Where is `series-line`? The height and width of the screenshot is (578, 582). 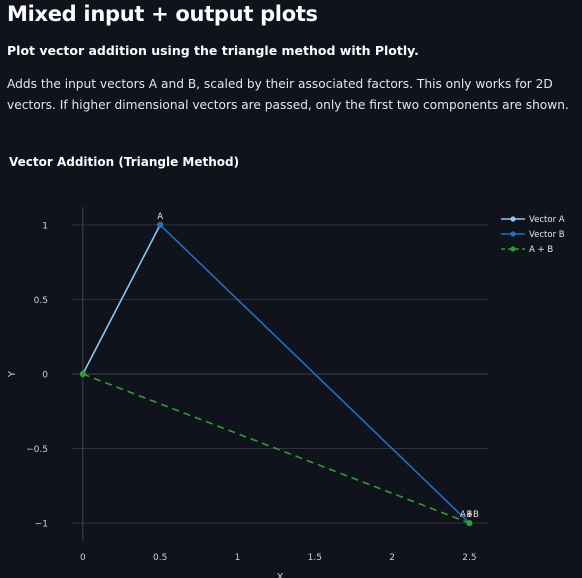 series-line is located at coordinates (121, 299).